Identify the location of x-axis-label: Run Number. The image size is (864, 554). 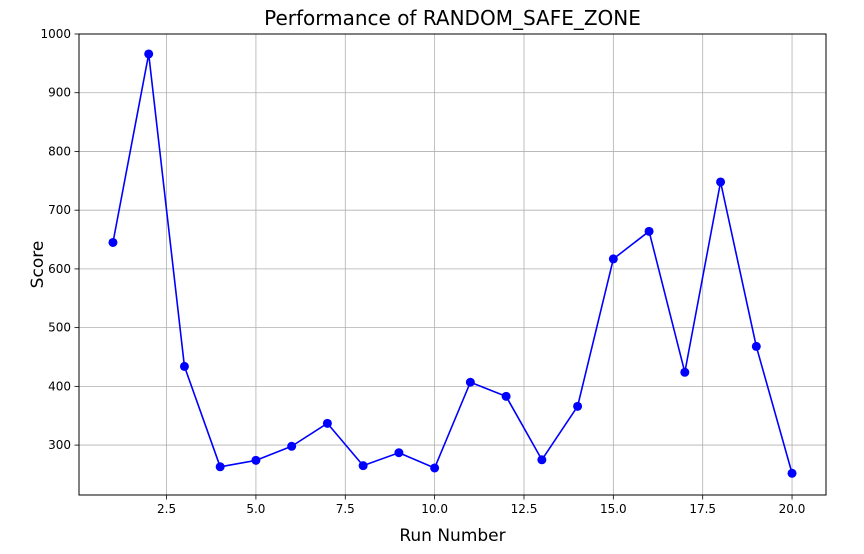
(452, 536).